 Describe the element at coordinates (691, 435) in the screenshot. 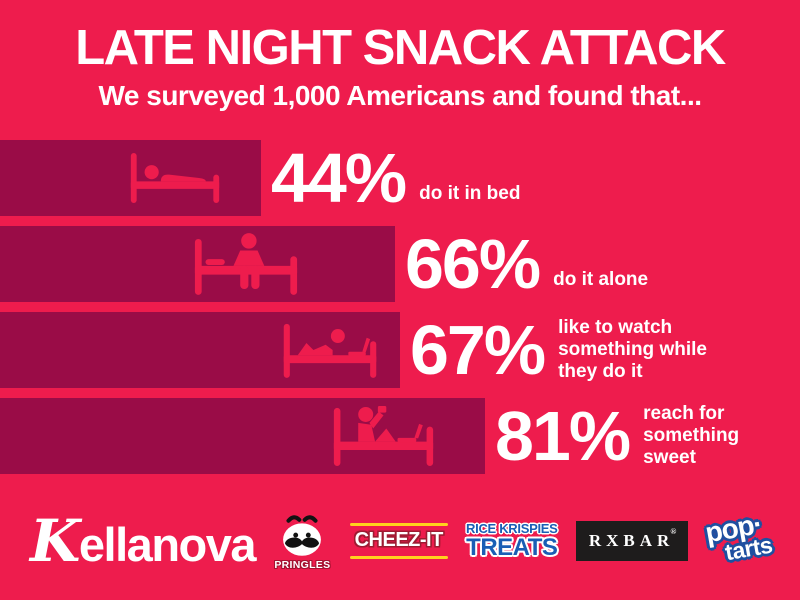

I see `stat-caption: reach for something sweet` at that location.